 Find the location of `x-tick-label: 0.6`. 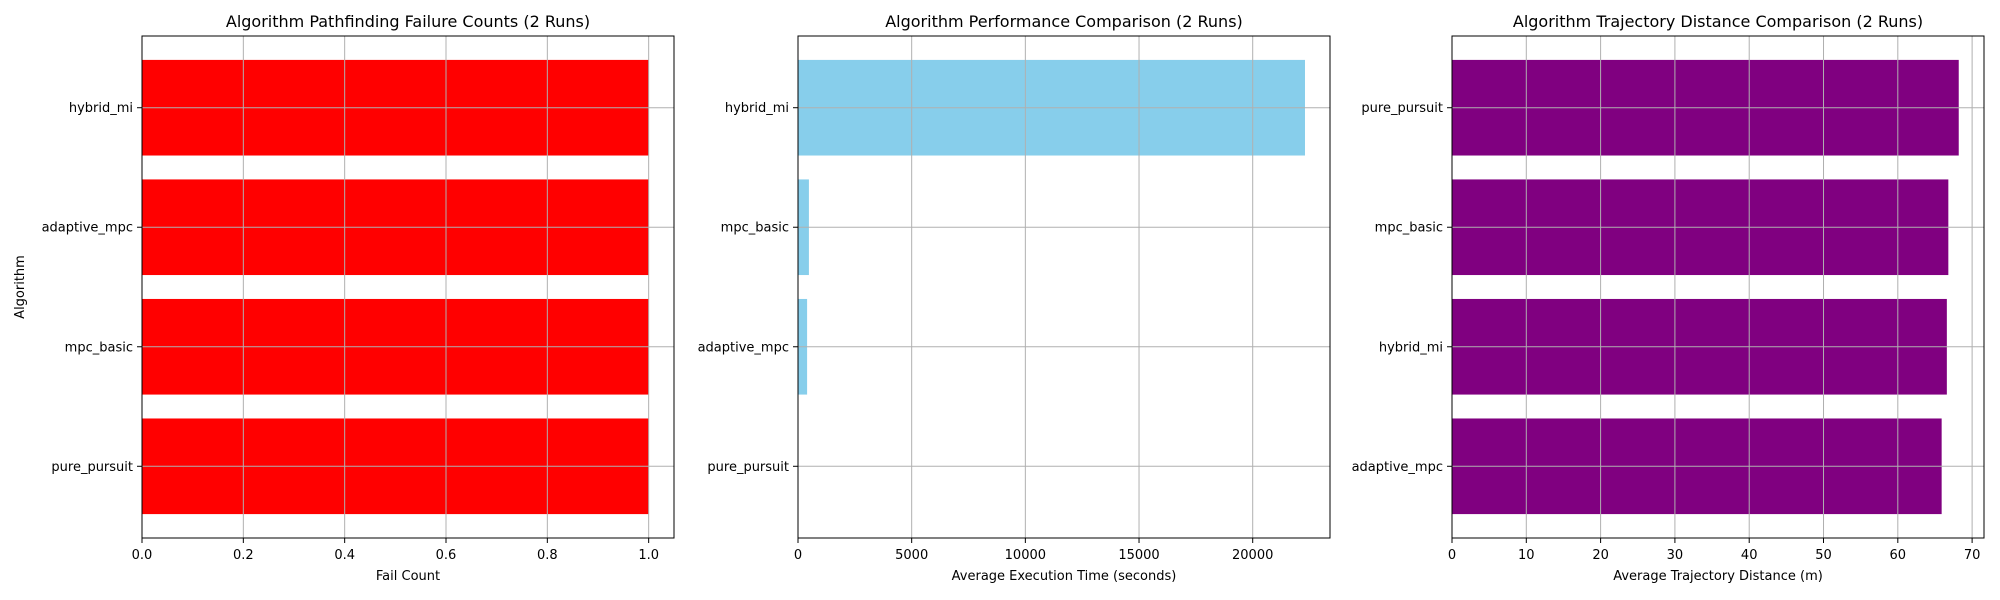

x-tick-label: 0.6 is located at coordinates (446, 555).